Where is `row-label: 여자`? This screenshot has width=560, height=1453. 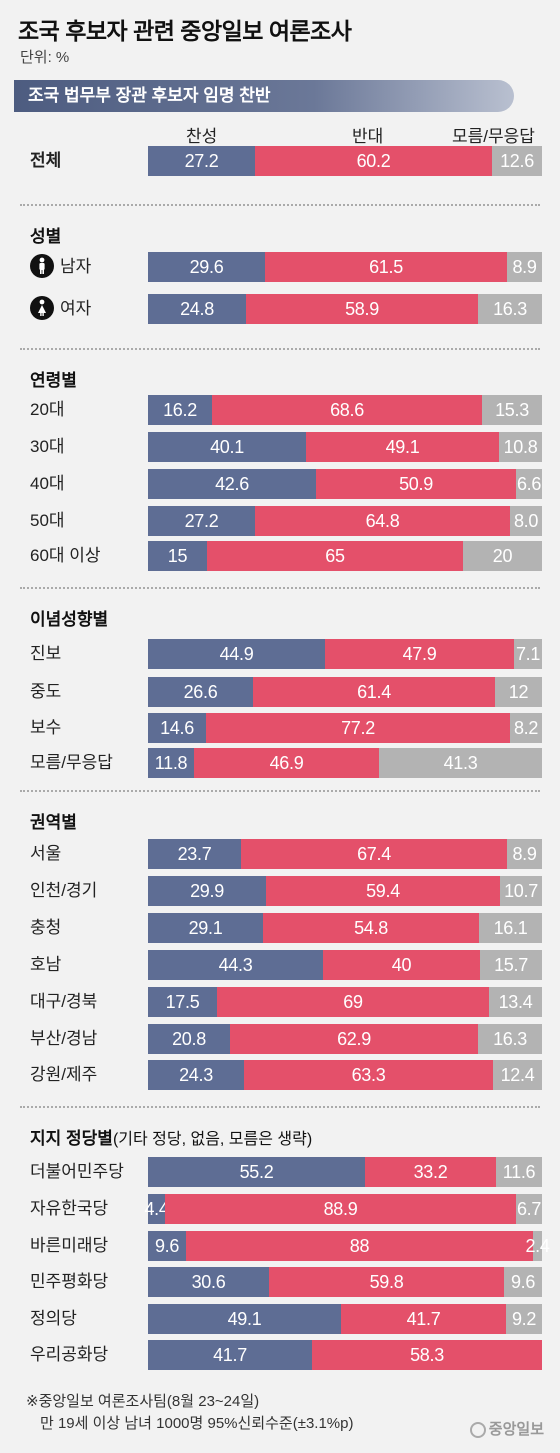
row-label: 여자 is located at coordinates (60, 309).